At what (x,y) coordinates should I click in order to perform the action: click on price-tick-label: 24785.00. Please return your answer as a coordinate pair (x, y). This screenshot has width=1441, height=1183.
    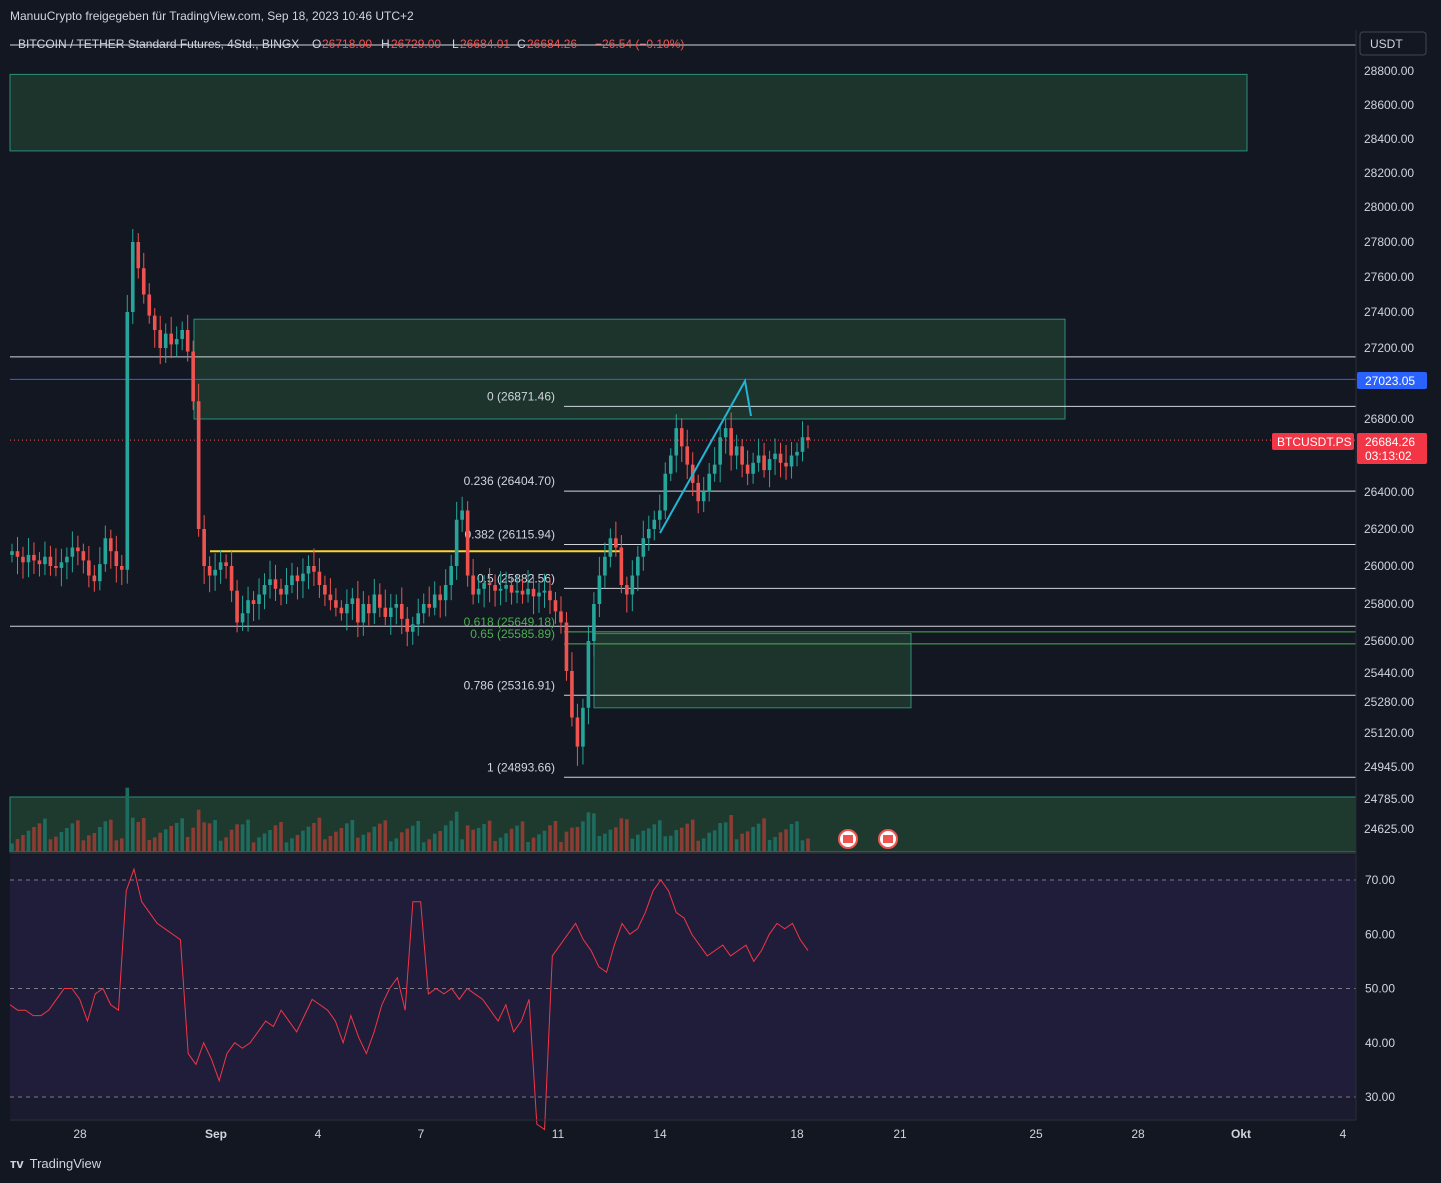
    Looking at the image, I should click on (1389, 799).